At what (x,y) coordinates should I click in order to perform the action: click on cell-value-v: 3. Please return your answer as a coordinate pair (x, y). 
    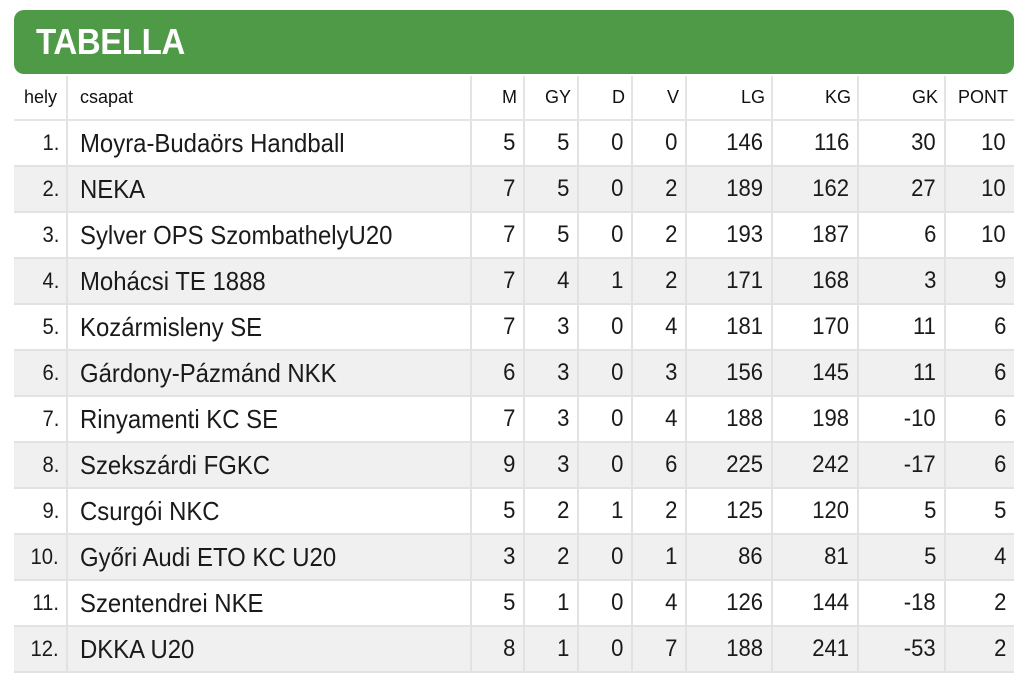
    Looking at the image, I should click on (670, 372).